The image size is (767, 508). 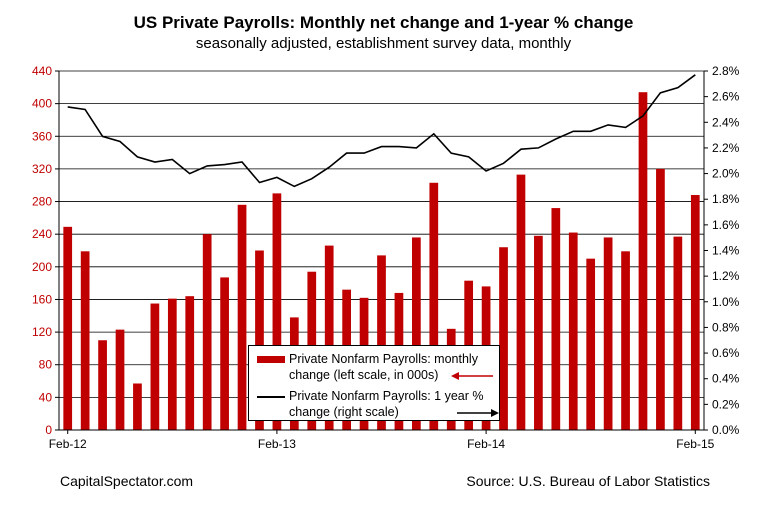 What do you see at coordinates (695, 444) in the screenshot?
I see `x-tick-label: Feb-15` at bounding box center [695, 444].